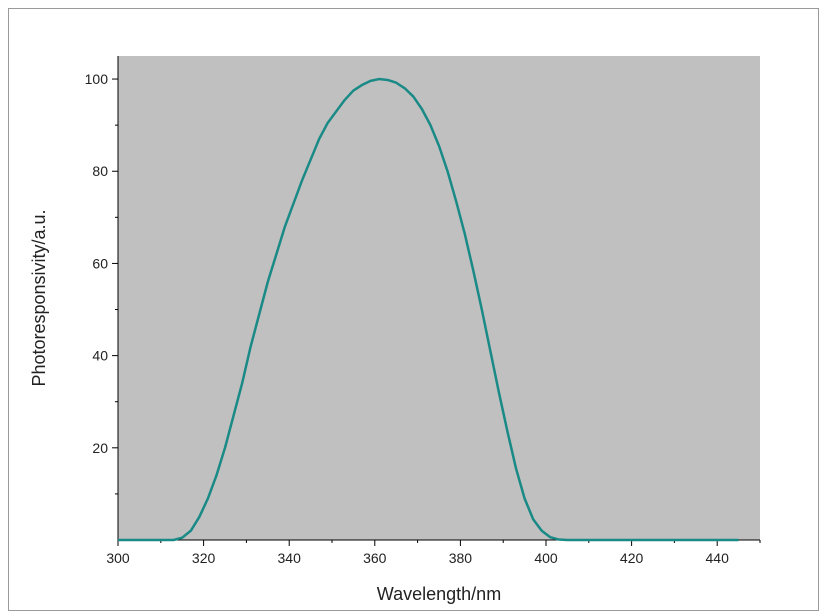 The width and height of the screenshot is (829, 612). Describe the element at coordinates (375, 558) in the screenshot. I see `x-tick-label: 360` at that location.